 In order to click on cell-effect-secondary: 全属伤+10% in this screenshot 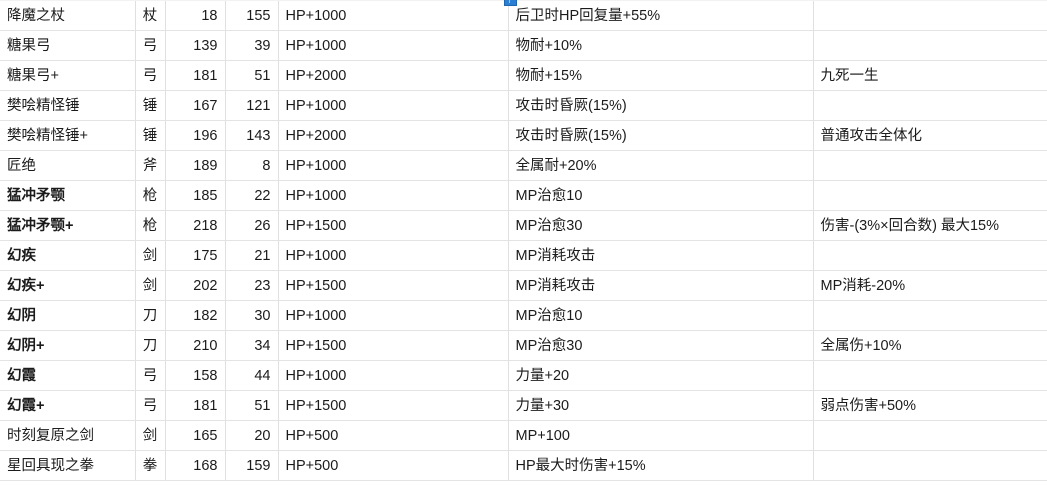, I will do `click(930, 345)`.